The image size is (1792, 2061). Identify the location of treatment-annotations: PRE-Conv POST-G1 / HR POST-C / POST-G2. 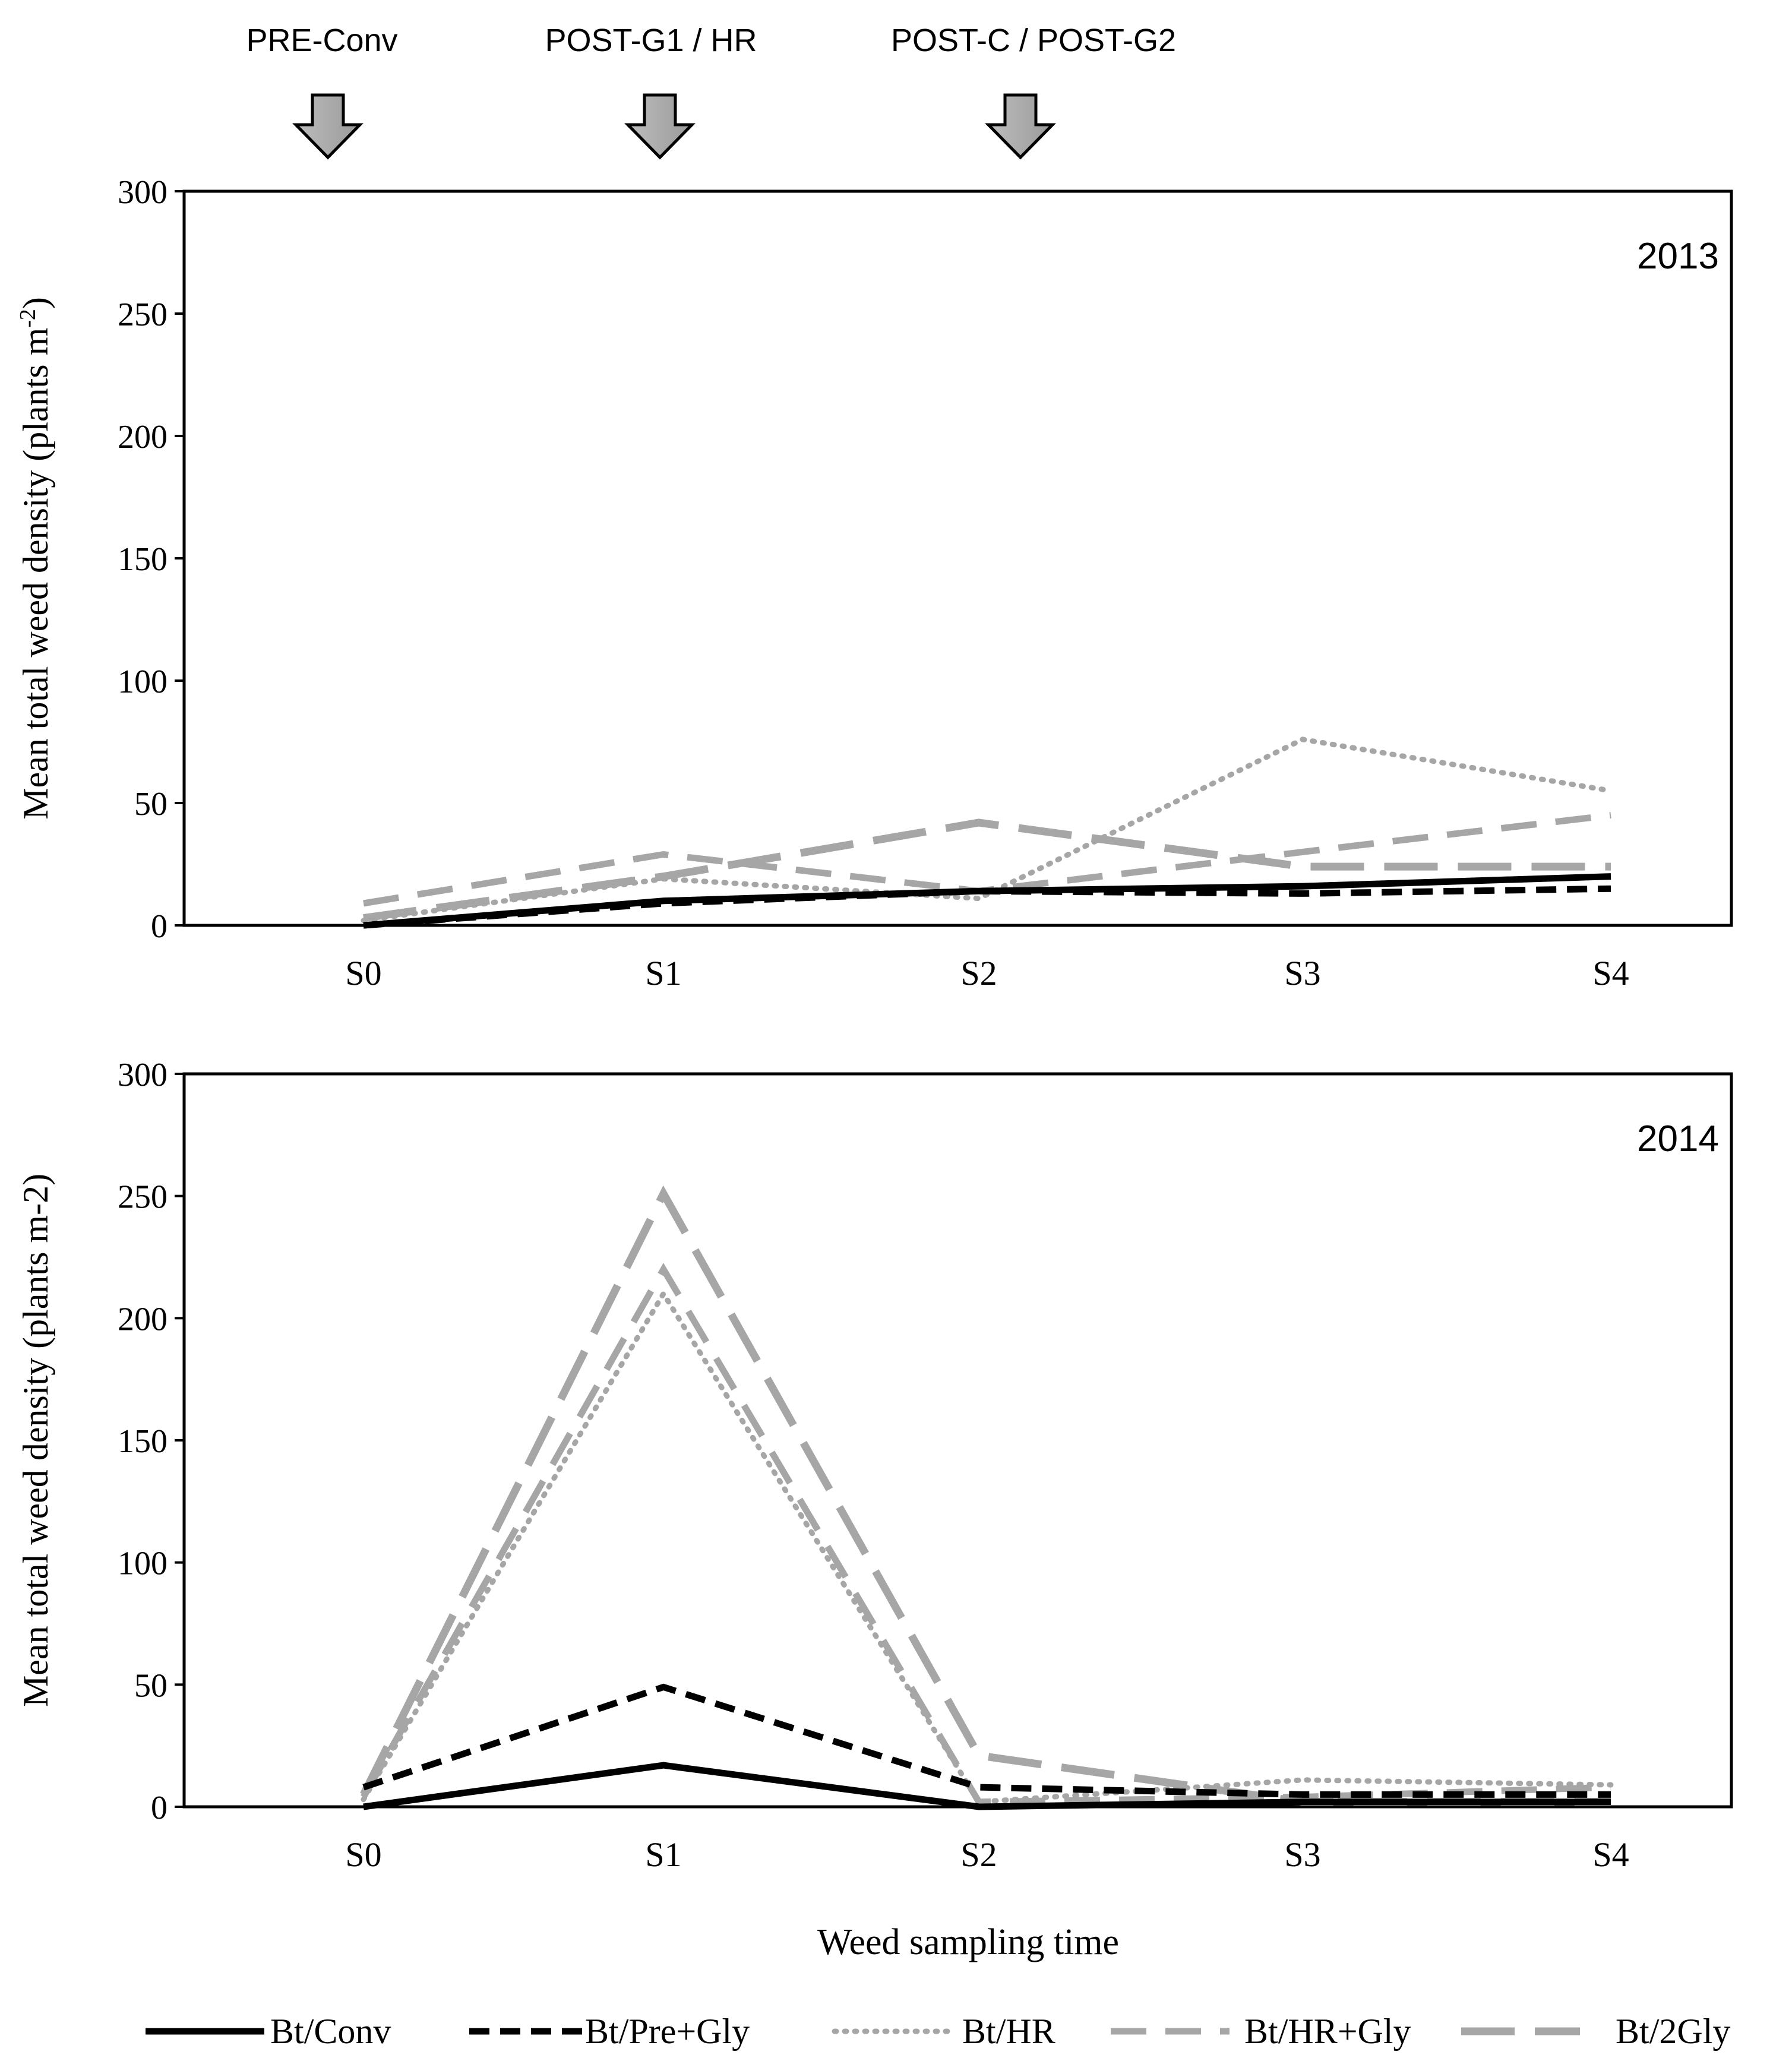
(711, 91).